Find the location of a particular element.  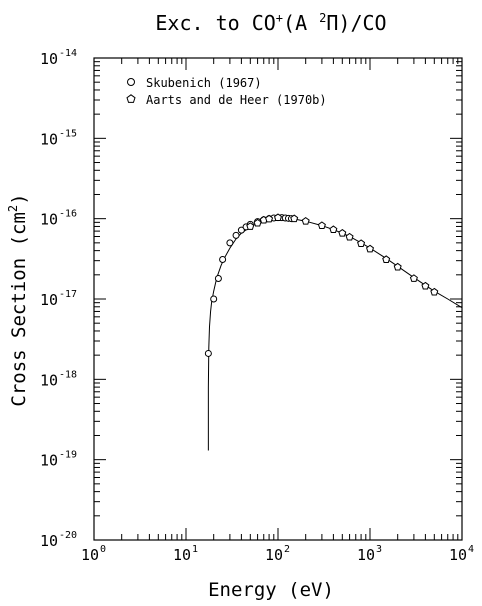

chart-title-state: Π)/CO is located at coordinates (356, 23).